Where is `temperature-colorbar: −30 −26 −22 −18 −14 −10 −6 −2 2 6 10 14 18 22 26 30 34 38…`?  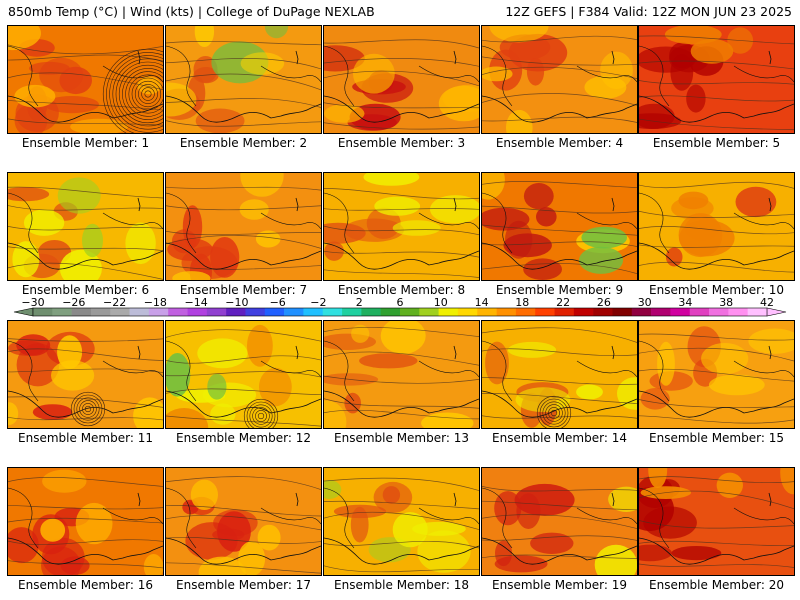 temperature-colorbar: −30 −26 −22 −18 −14 −10 −6 −2 2 6 10 14 18 22 26 30 34 38… is located at coordinates (400, 308).